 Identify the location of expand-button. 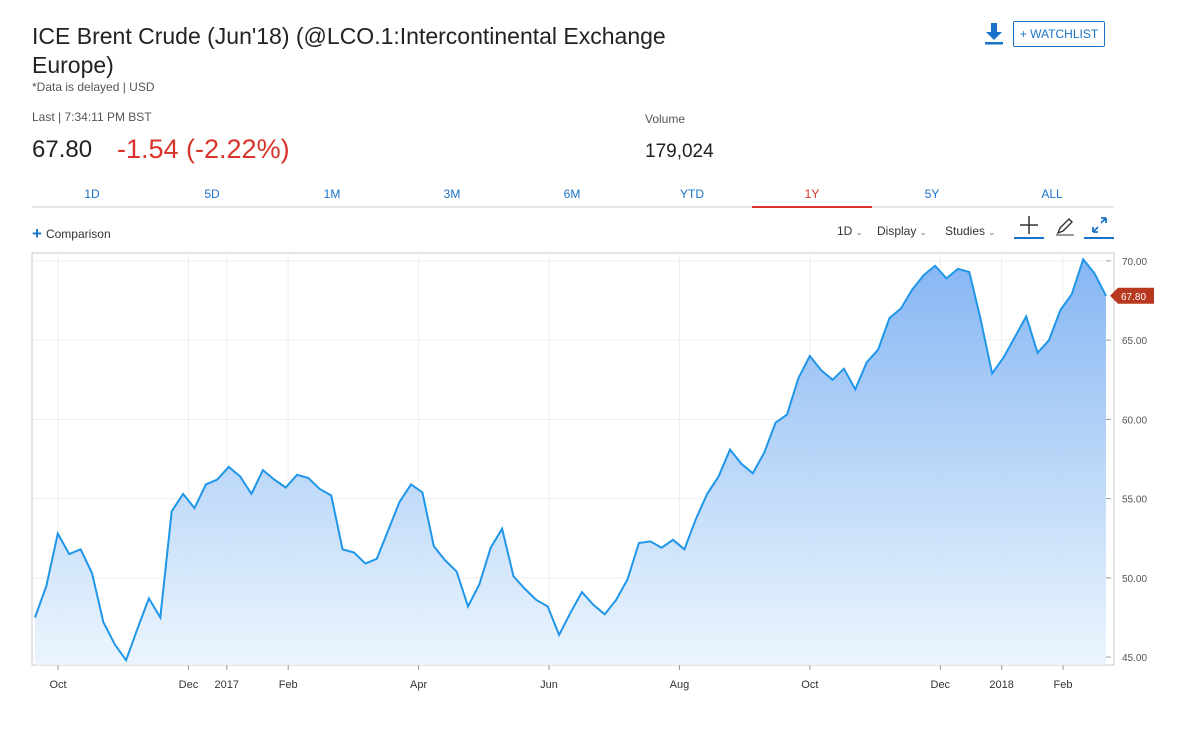
(1099, 226).